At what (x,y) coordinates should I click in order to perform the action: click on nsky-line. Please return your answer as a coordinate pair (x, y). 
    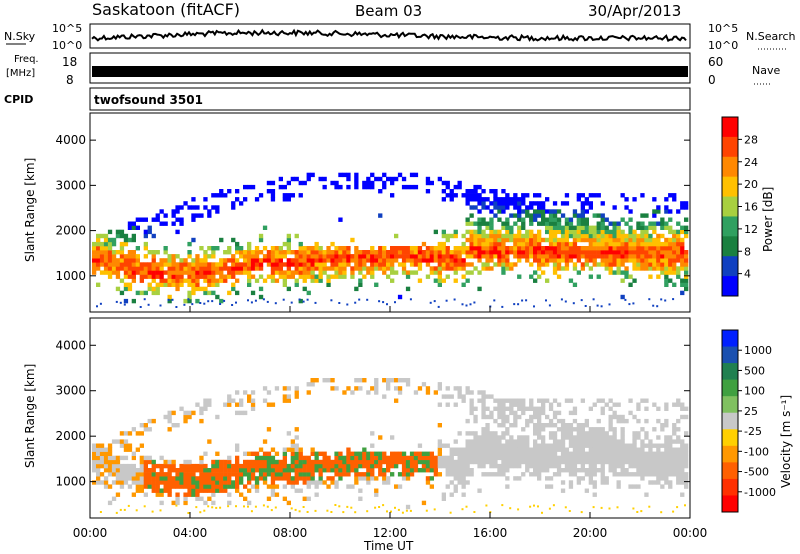
    Looking at the image, I should click on (389, 35).